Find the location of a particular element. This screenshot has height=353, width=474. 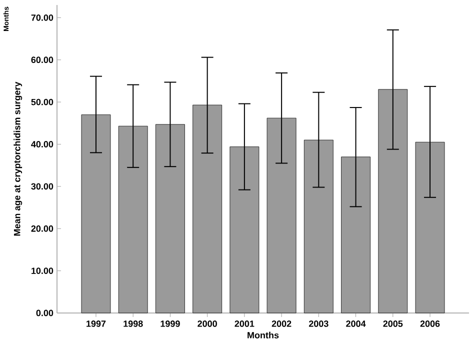

y-tick-label: 60.00 is located at coordinates (42, 60).